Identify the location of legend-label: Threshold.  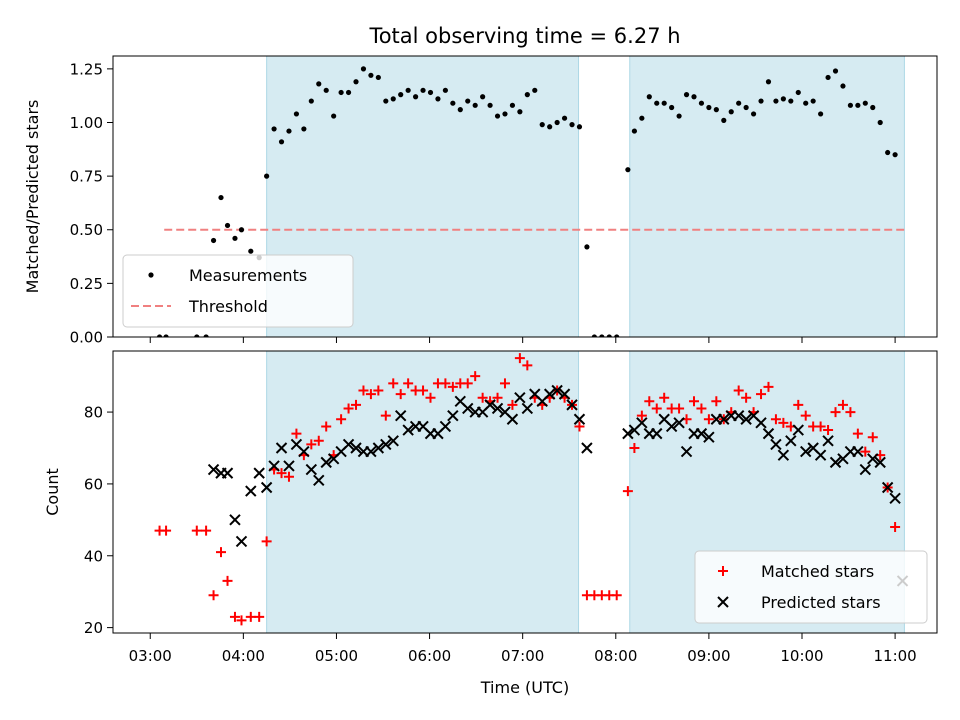
(228, 306).